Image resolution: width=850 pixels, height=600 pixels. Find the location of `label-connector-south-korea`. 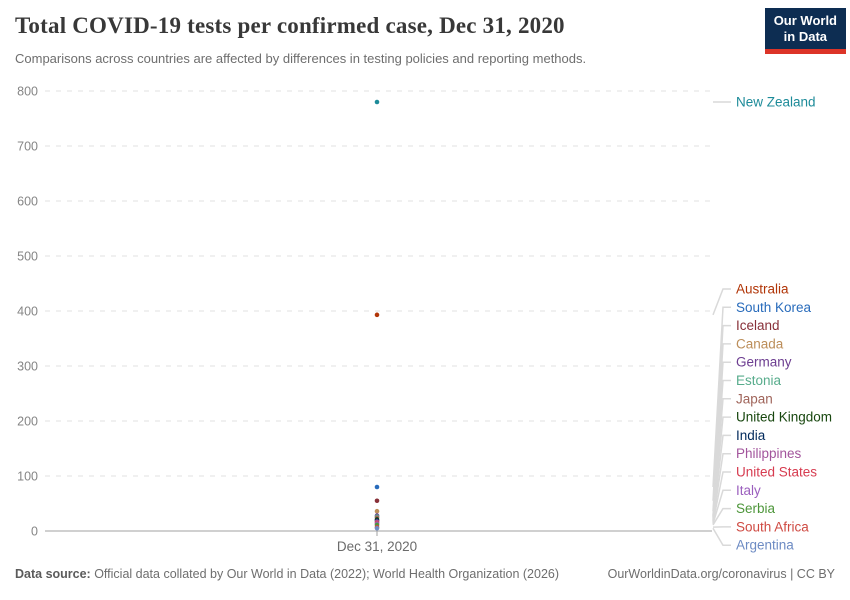

label-connector-south-korea is located at coordinates (721, 397).